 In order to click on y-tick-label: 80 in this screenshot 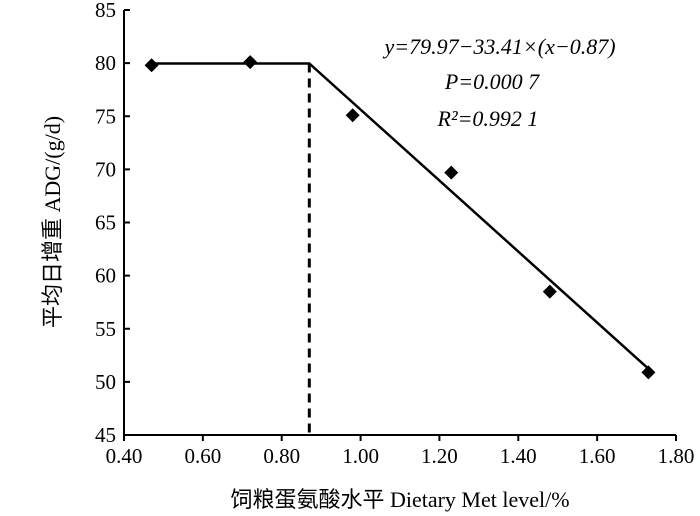, I will do `click(105, 63)`.